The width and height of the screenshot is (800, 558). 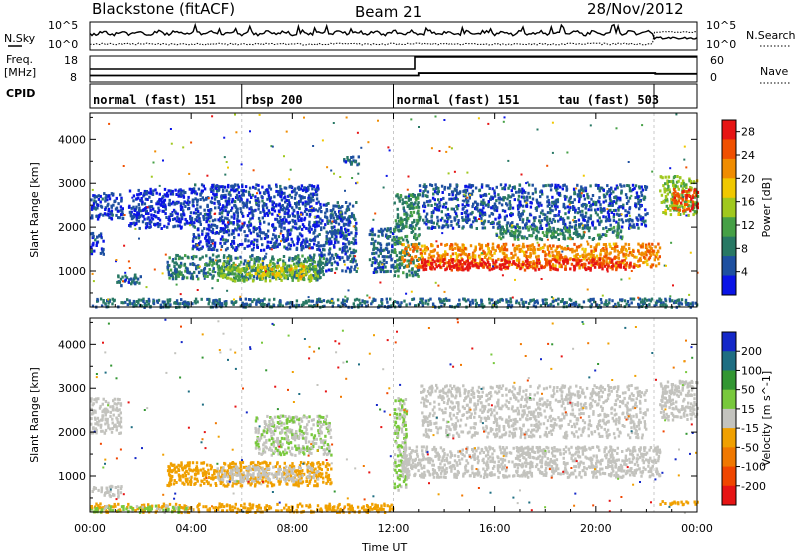 What do you see at coordinates (393, 66) in the screenshot?
I see `freq-strip` at bounding box center [393, 66].